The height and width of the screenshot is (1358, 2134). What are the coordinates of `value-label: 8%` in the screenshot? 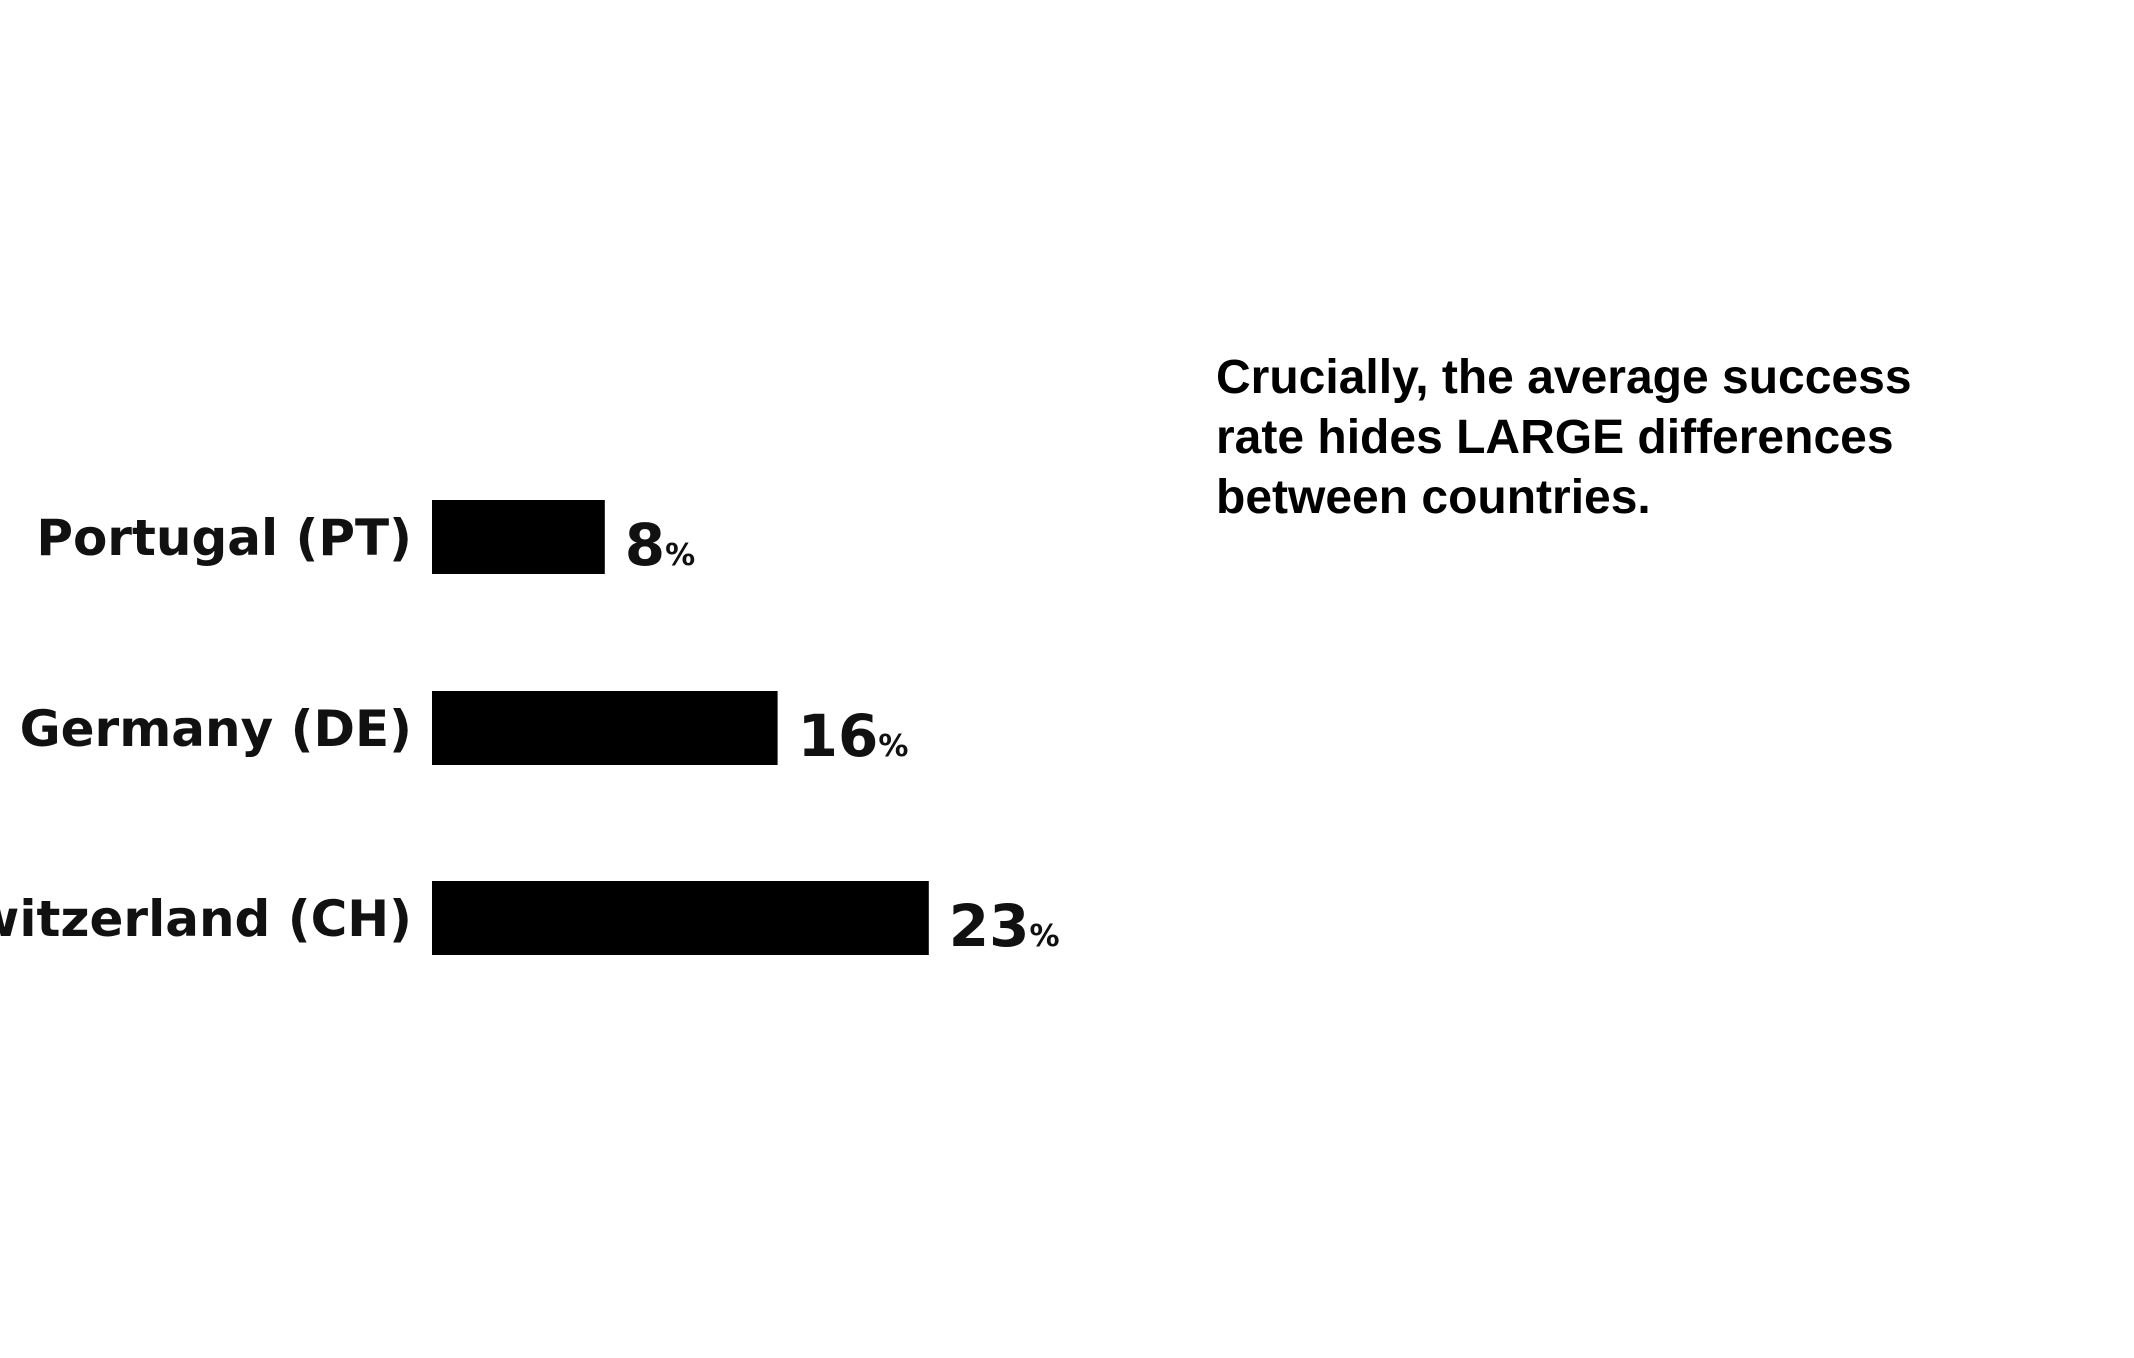 It's located at (660, 545).